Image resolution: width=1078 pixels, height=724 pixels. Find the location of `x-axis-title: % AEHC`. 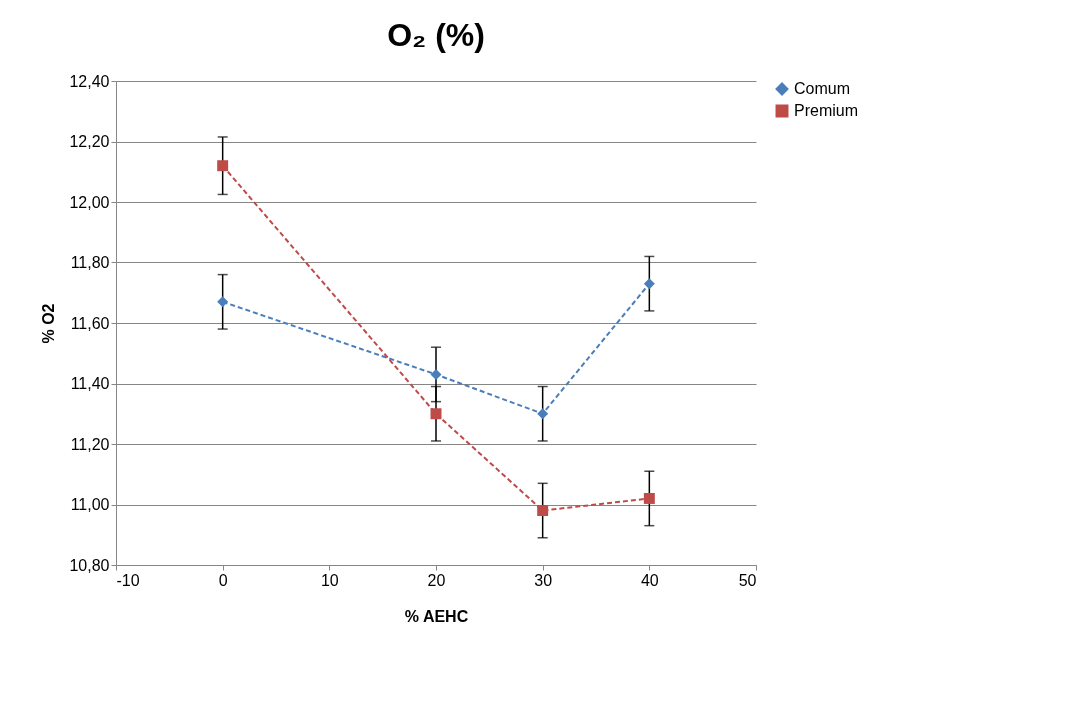

x-axis-title: % AEHC is located at coordinates (436, 616).